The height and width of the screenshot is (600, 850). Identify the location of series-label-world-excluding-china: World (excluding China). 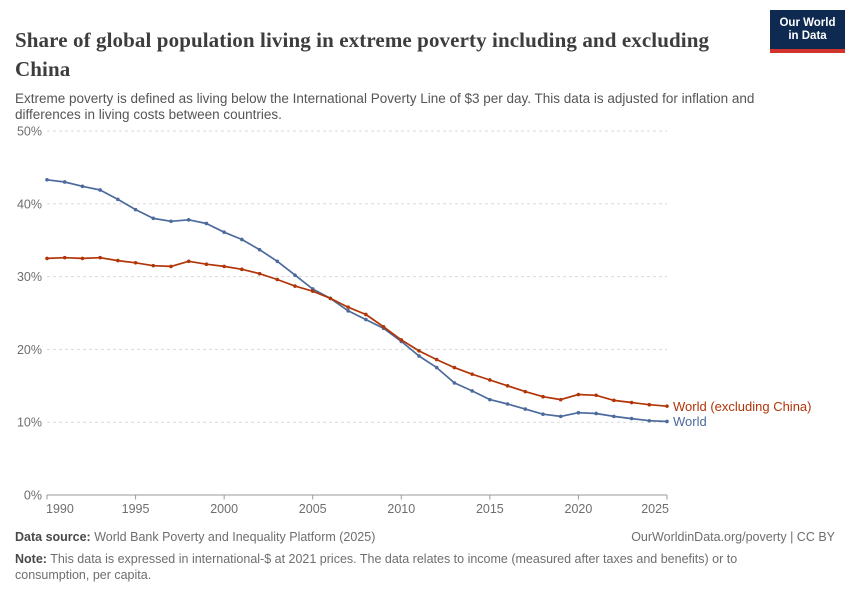
(742, 406).